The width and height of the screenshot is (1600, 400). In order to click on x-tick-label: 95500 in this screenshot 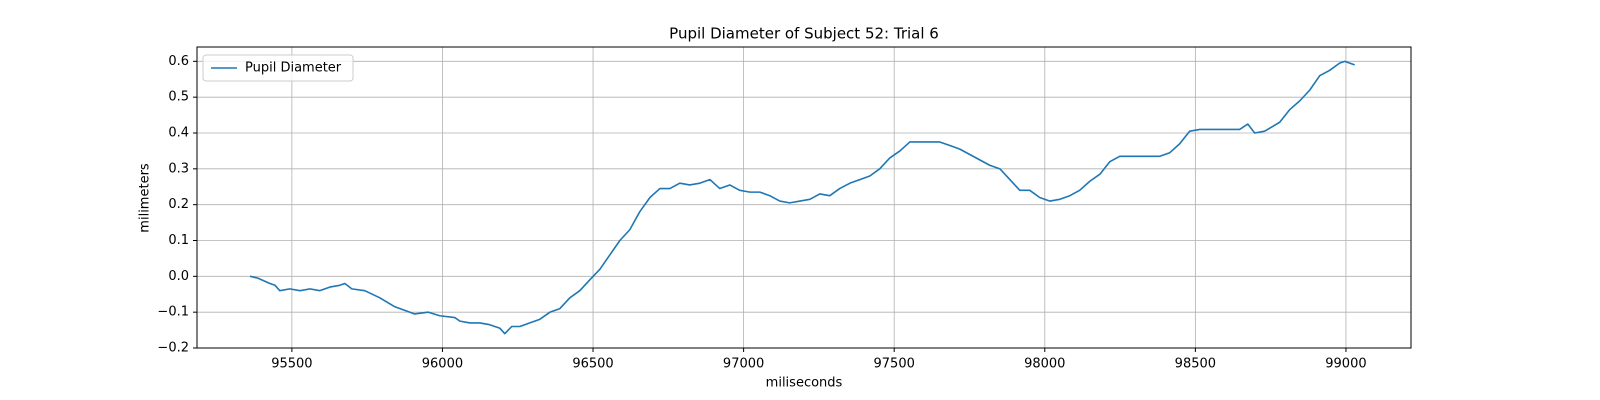, I will do `click(291, 364)`.